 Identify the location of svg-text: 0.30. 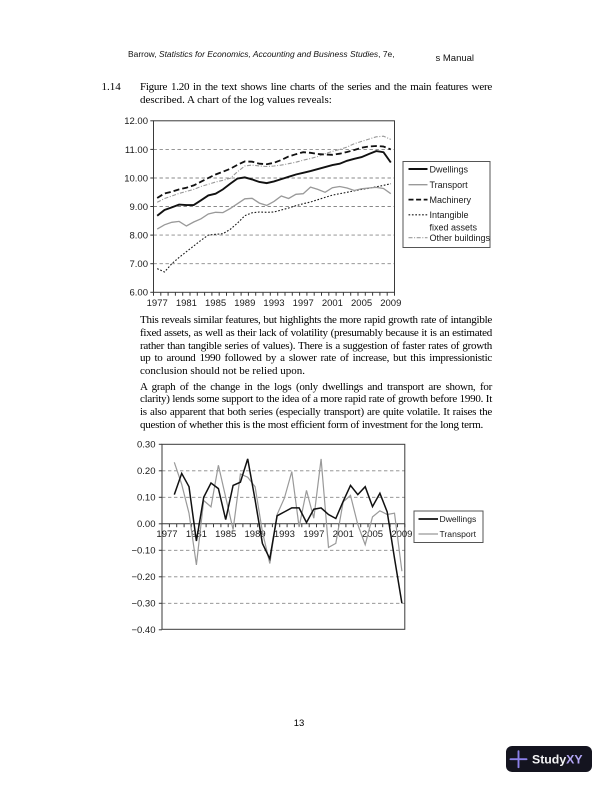
(146, 445).